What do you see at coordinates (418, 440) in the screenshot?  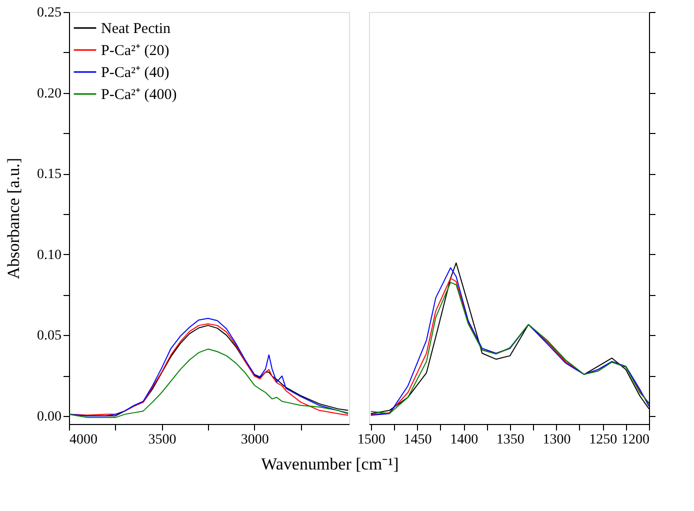 I see `x-tick-label: 1450` at bounding box center [418, 440].